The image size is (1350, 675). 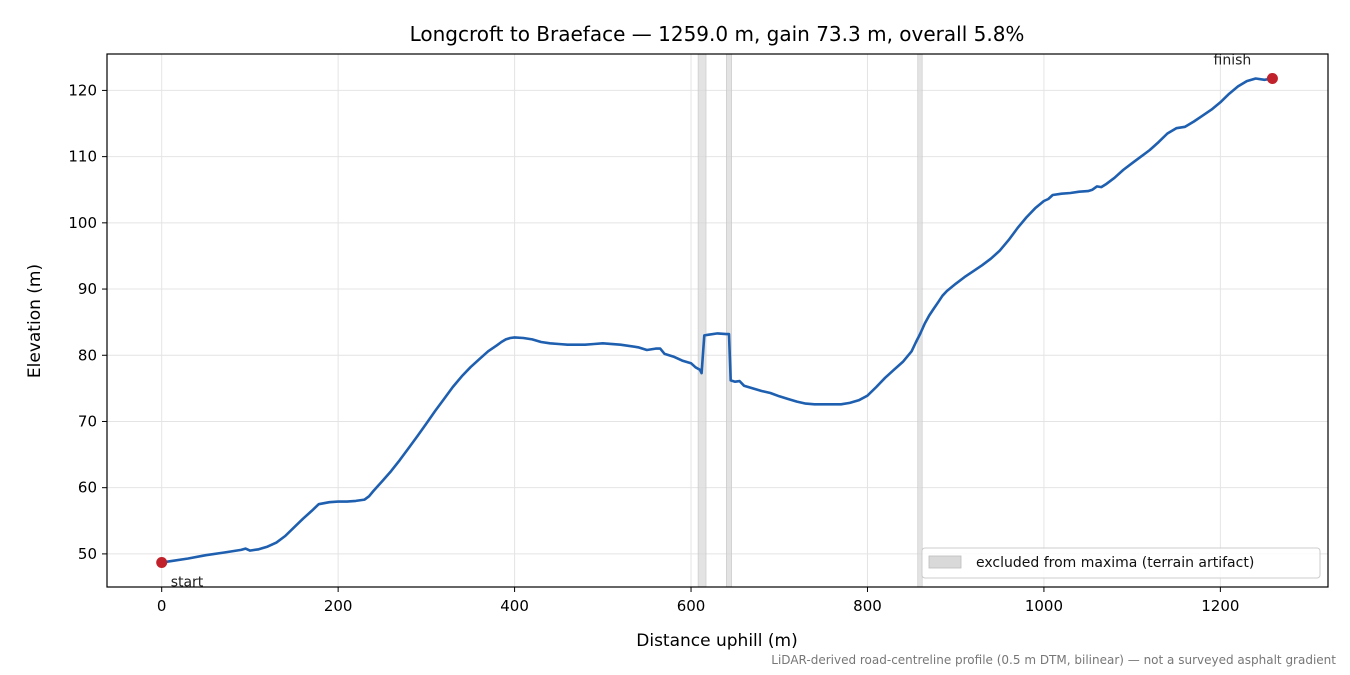 What do you see at coordinates (82, 157) in the screenshot?
I see `y-tick-label: 110` at bounding box center [82, 157].